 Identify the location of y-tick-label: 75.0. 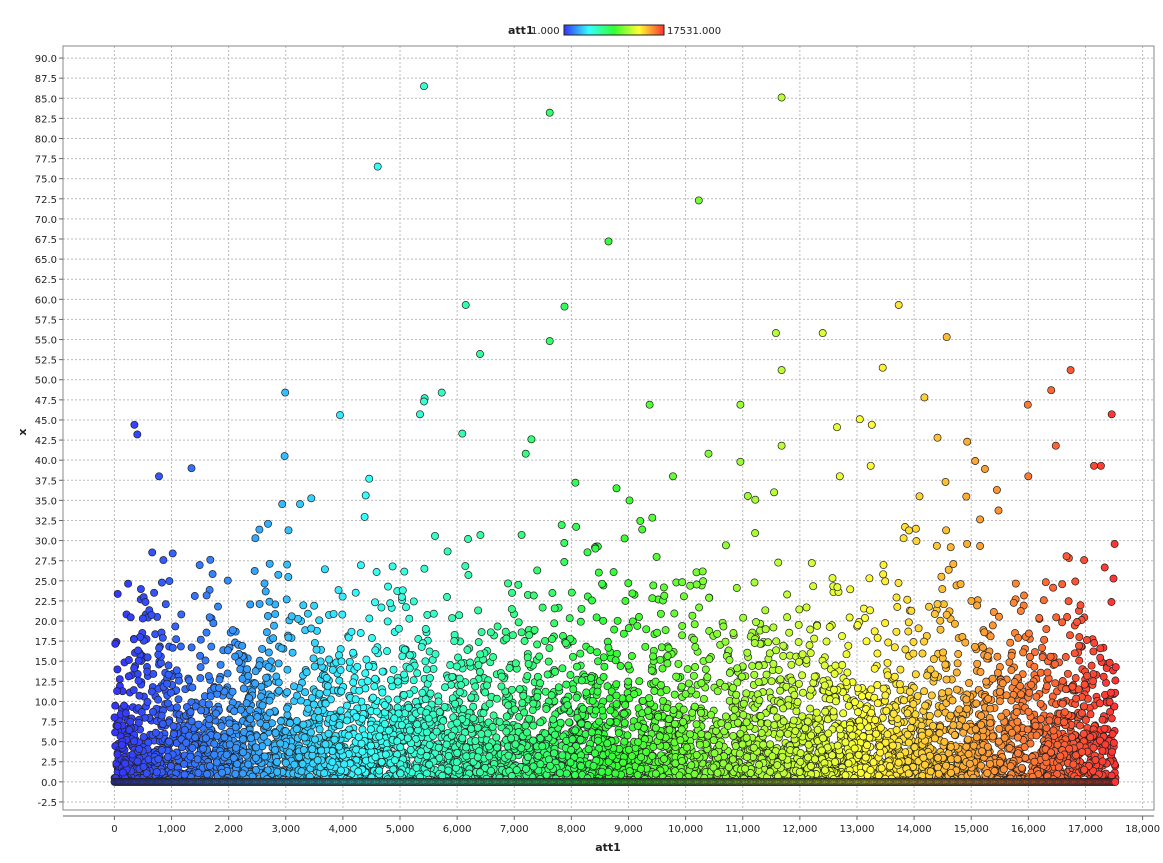
(46, 180).